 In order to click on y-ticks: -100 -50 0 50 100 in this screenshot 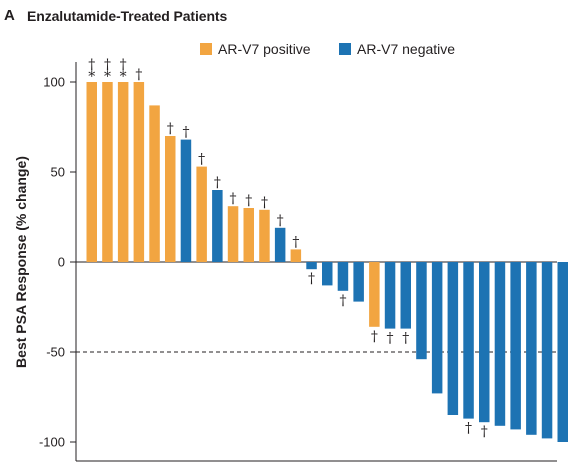, I will do `click(57, 262)`.